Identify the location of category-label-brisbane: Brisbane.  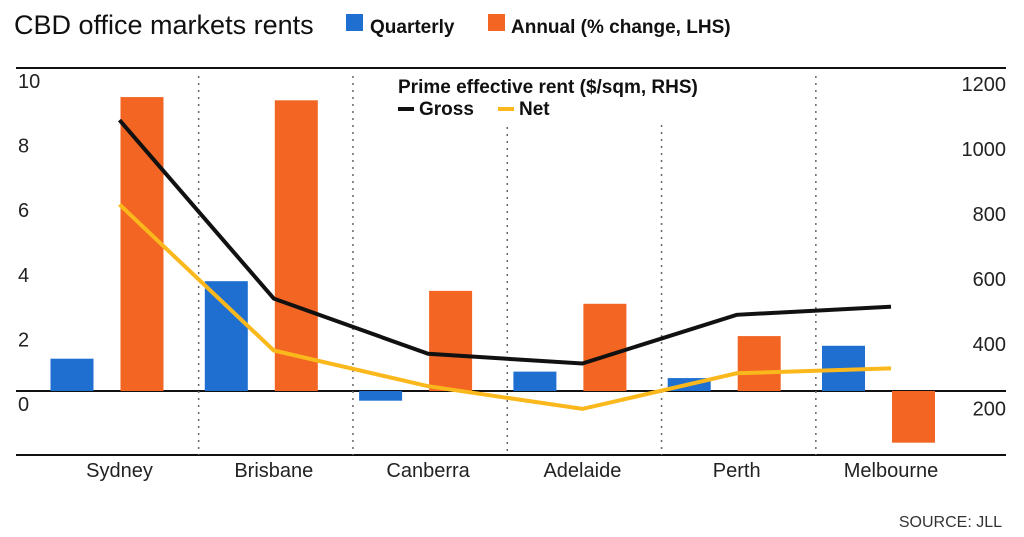
(273, 471).